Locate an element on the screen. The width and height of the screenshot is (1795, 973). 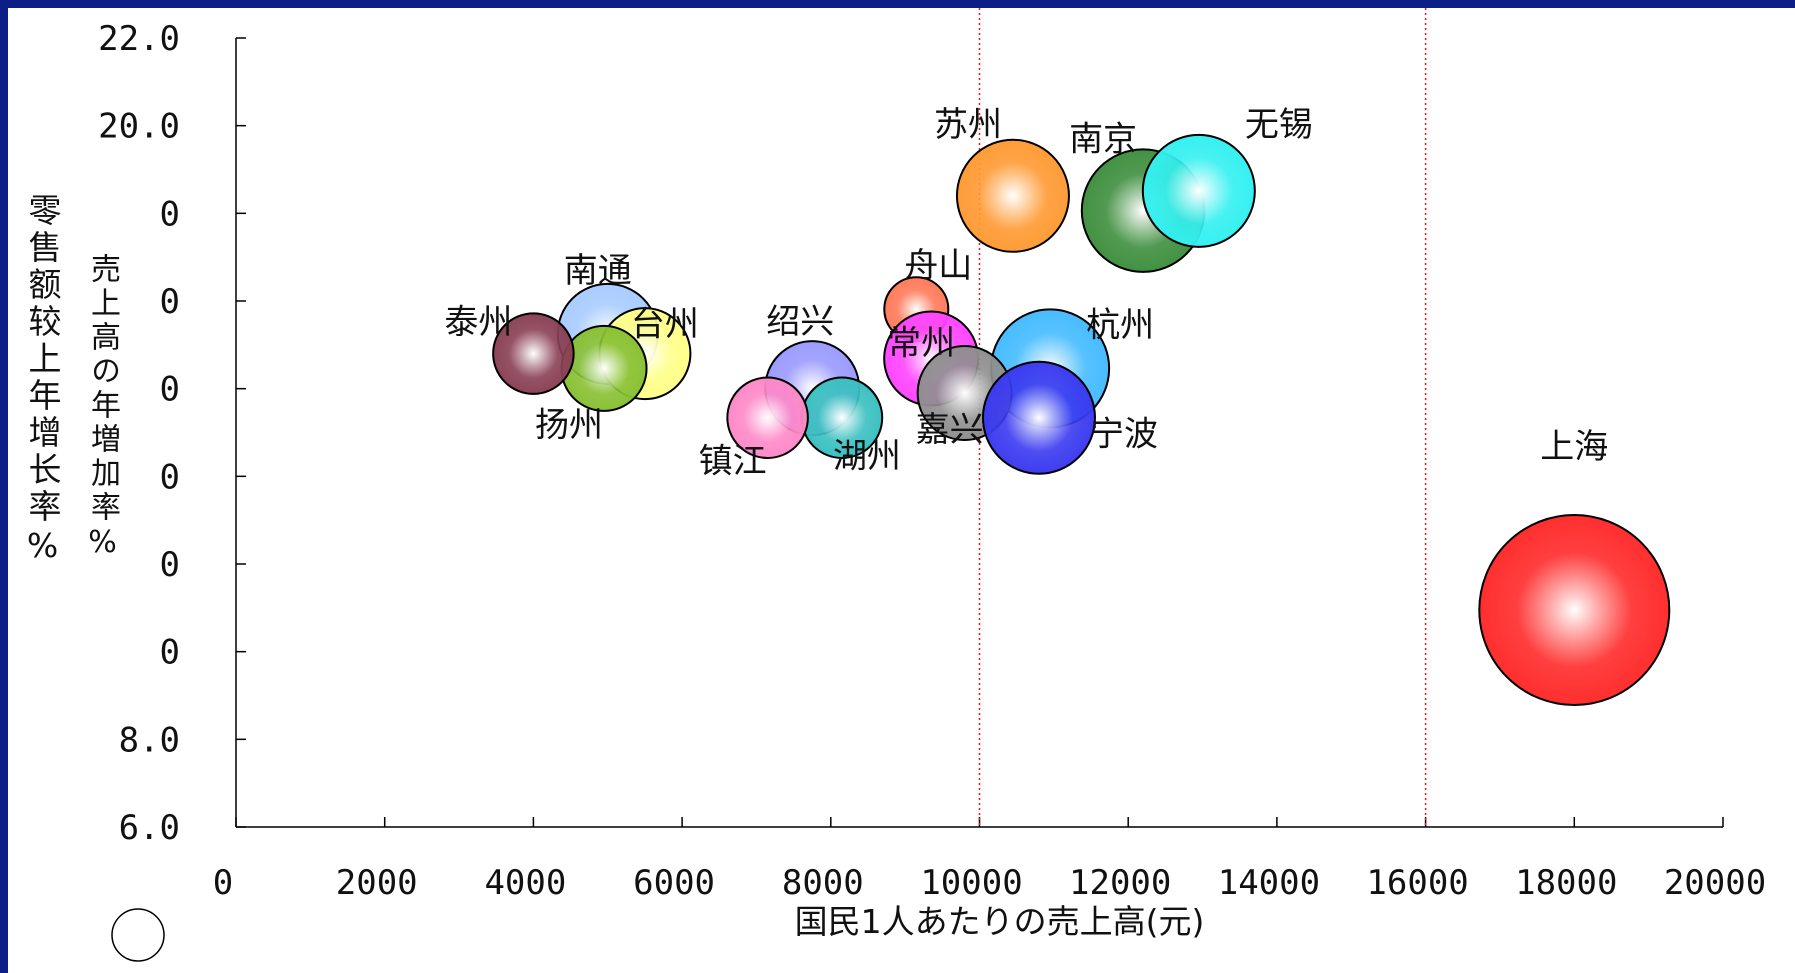
x-tick-label: 16000 is located at coordinates (1417, 883).